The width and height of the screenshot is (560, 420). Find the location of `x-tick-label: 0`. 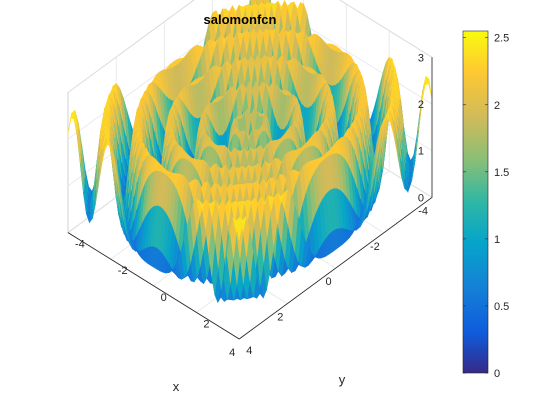

x-tick-label: 0 is located at coordinates (328, 282).